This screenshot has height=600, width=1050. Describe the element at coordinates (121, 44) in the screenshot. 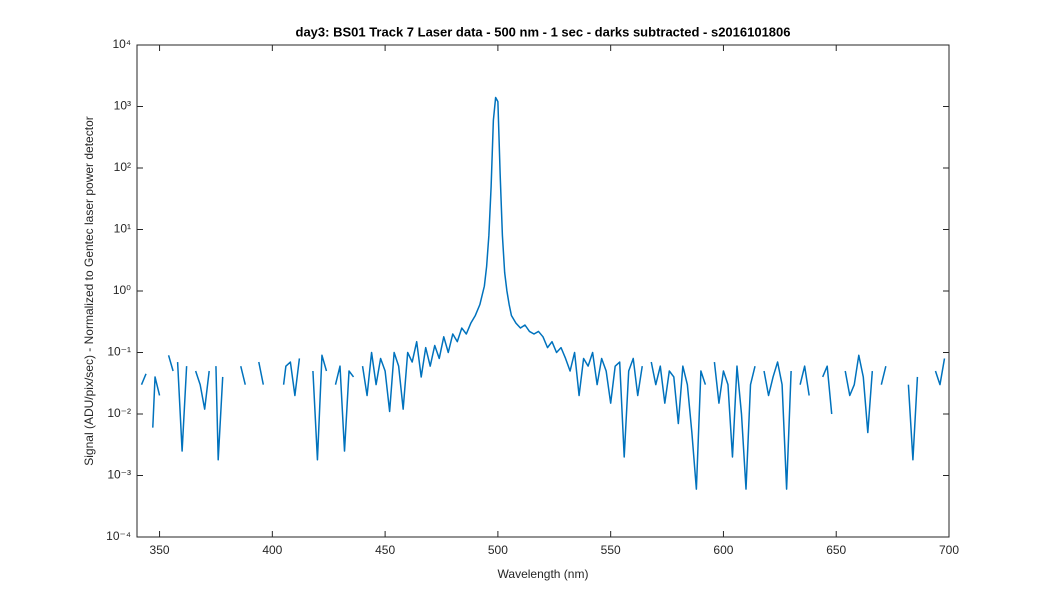

I see `y-tick-label: 10⁴` at that location.